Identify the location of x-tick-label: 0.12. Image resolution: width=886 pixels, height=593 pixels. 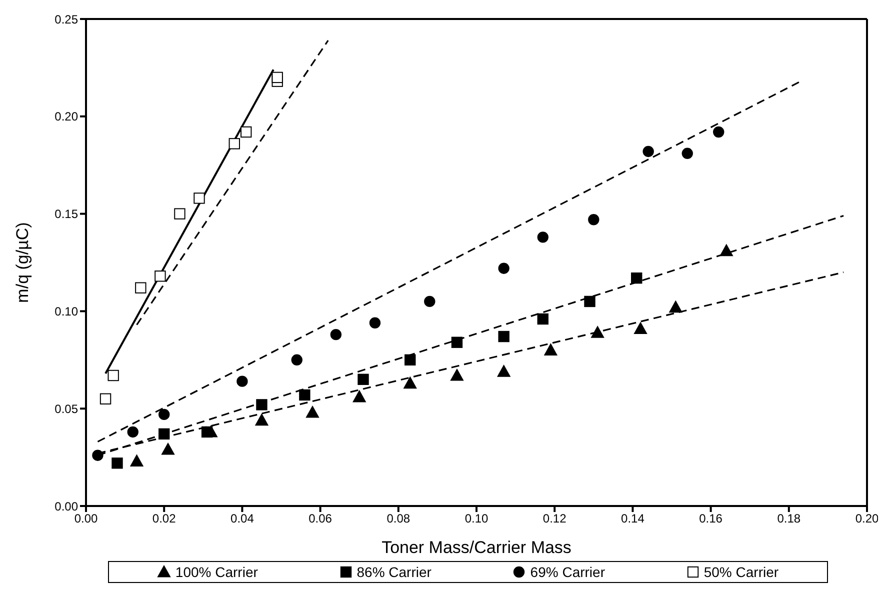
(554, 519).